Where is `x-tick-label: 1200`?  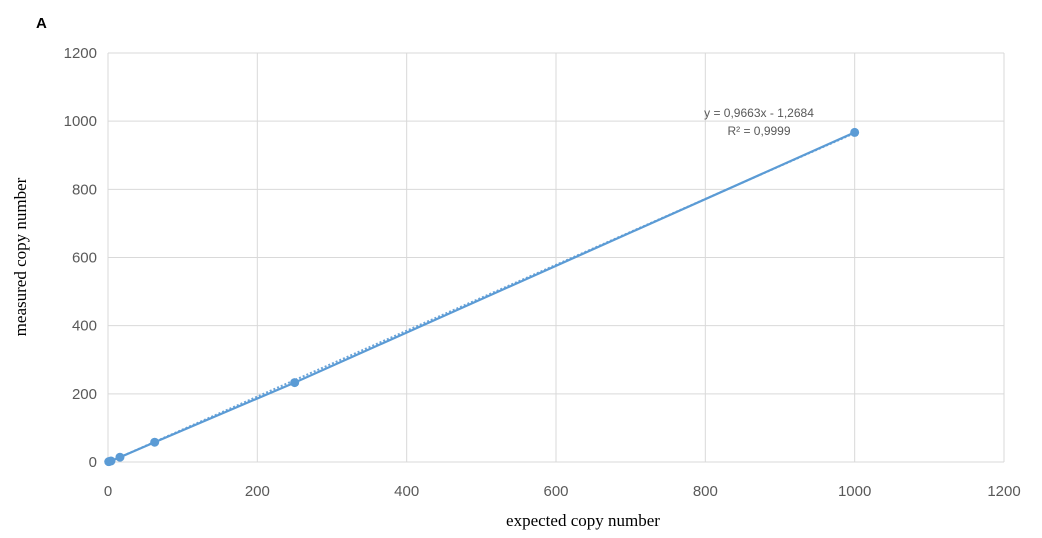 x-tick-label: 1200 is located at coordinates (1003, 491).